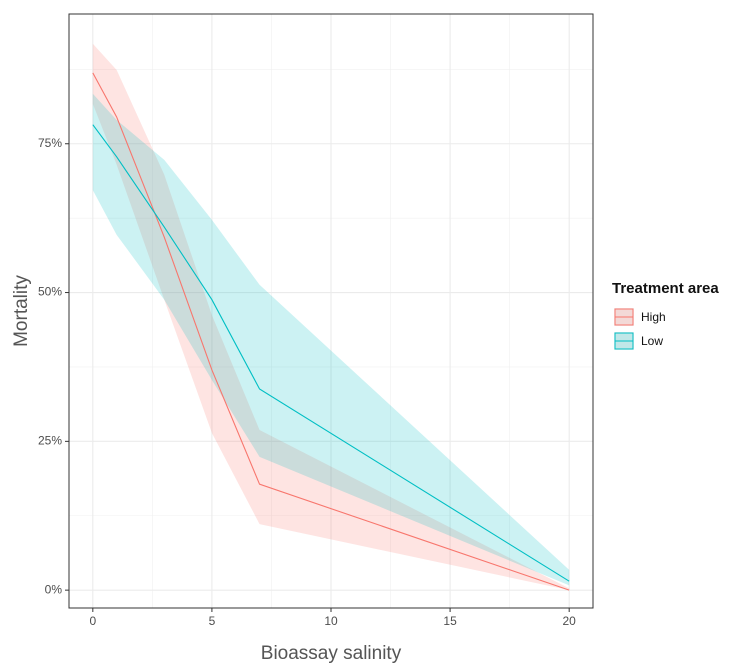  What do you see at coordinates (92, 621) in the screenshot?
I see `x-tick-label: 0` at bounding box center [92, 621].